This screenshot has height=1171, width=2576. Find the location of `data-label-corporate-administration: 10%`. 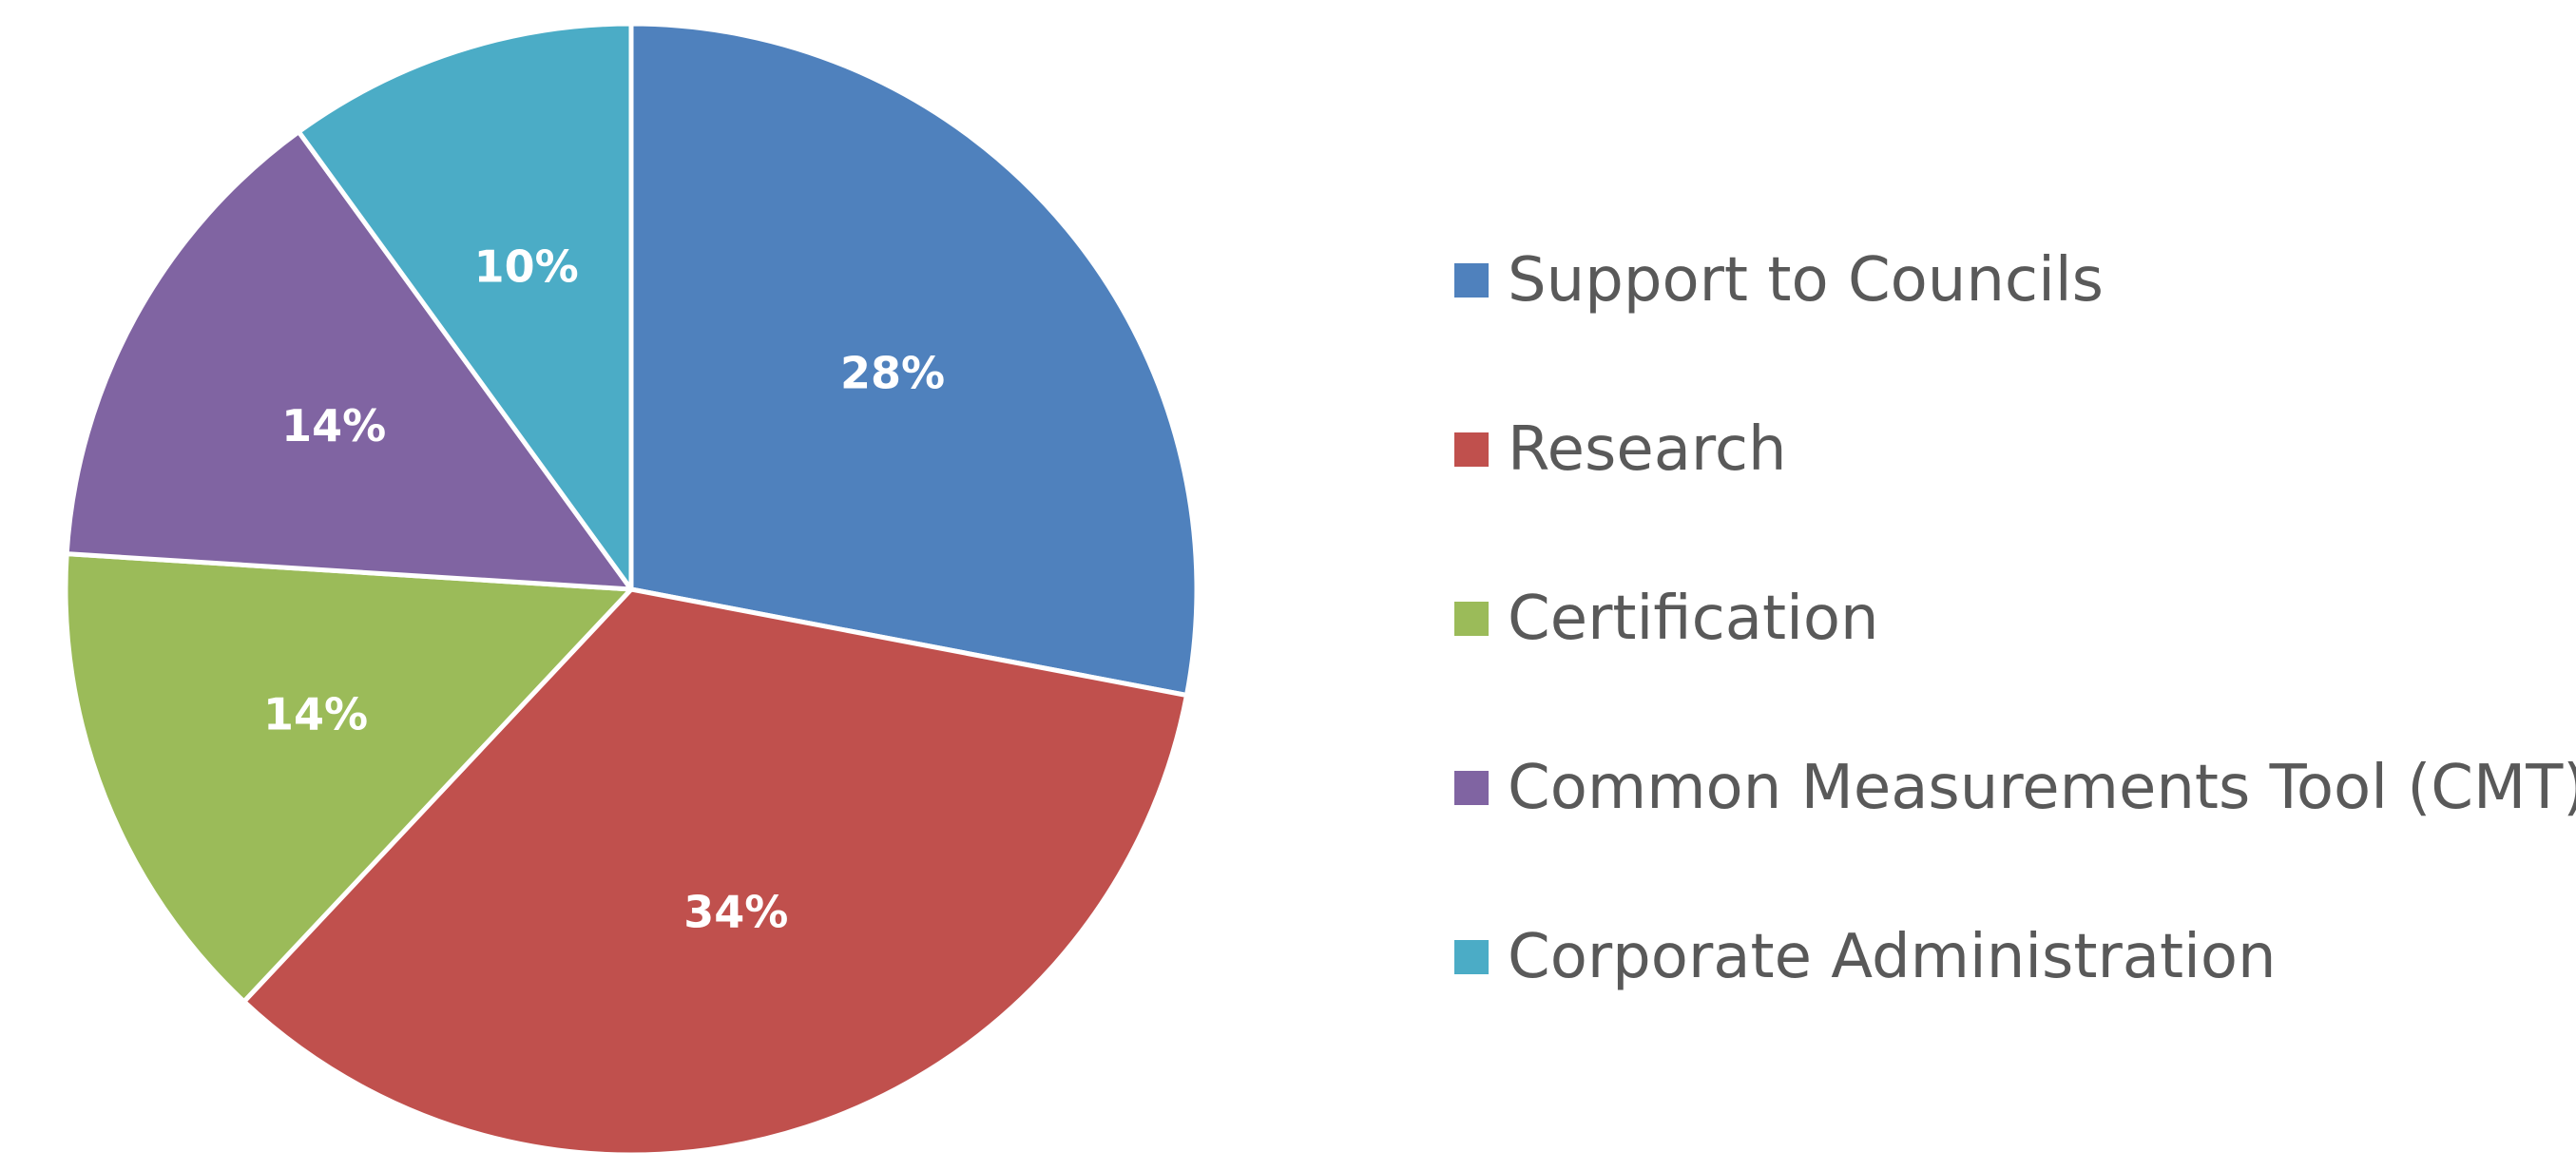

data-label-corporate-administration: 10% is located at coordinates (526, 267).